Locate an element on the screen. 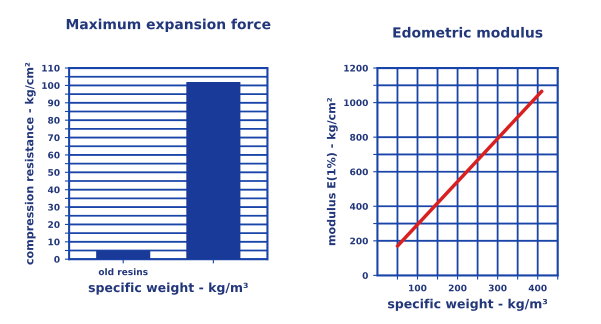  y-tick-label: 50 is located at coordinates (54, 172).